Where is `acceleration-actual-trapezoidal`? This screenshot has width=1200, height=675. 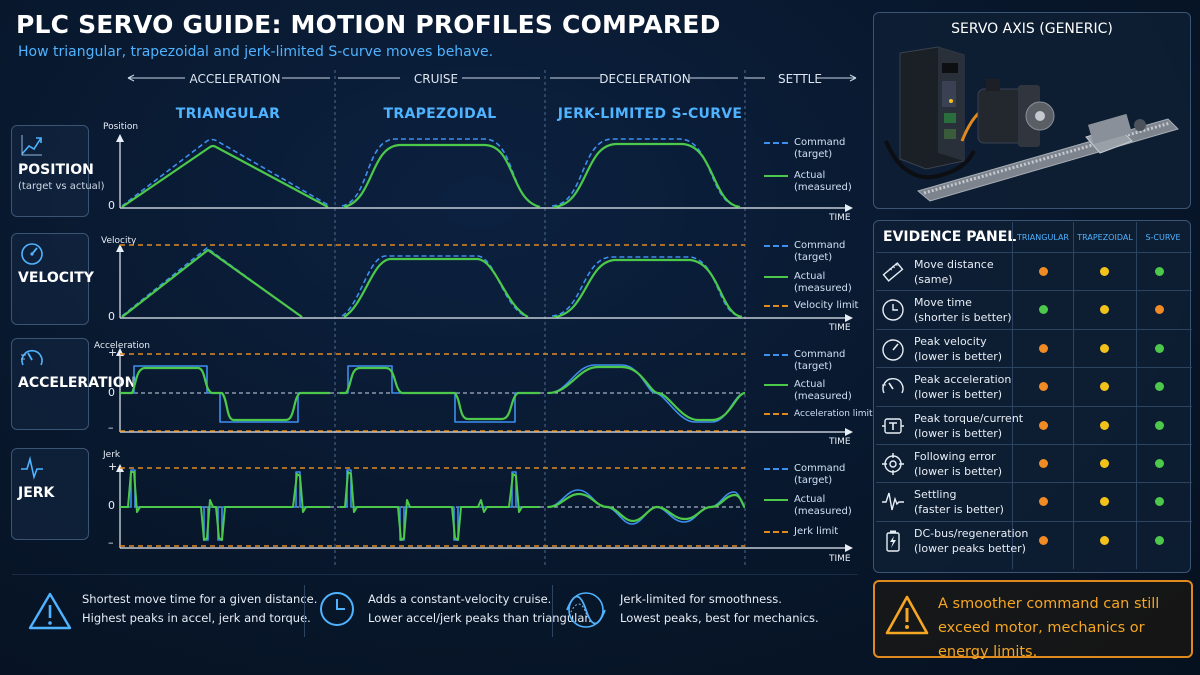 acceleration-actual-trapezoidal is located at coordinates (440, 393).